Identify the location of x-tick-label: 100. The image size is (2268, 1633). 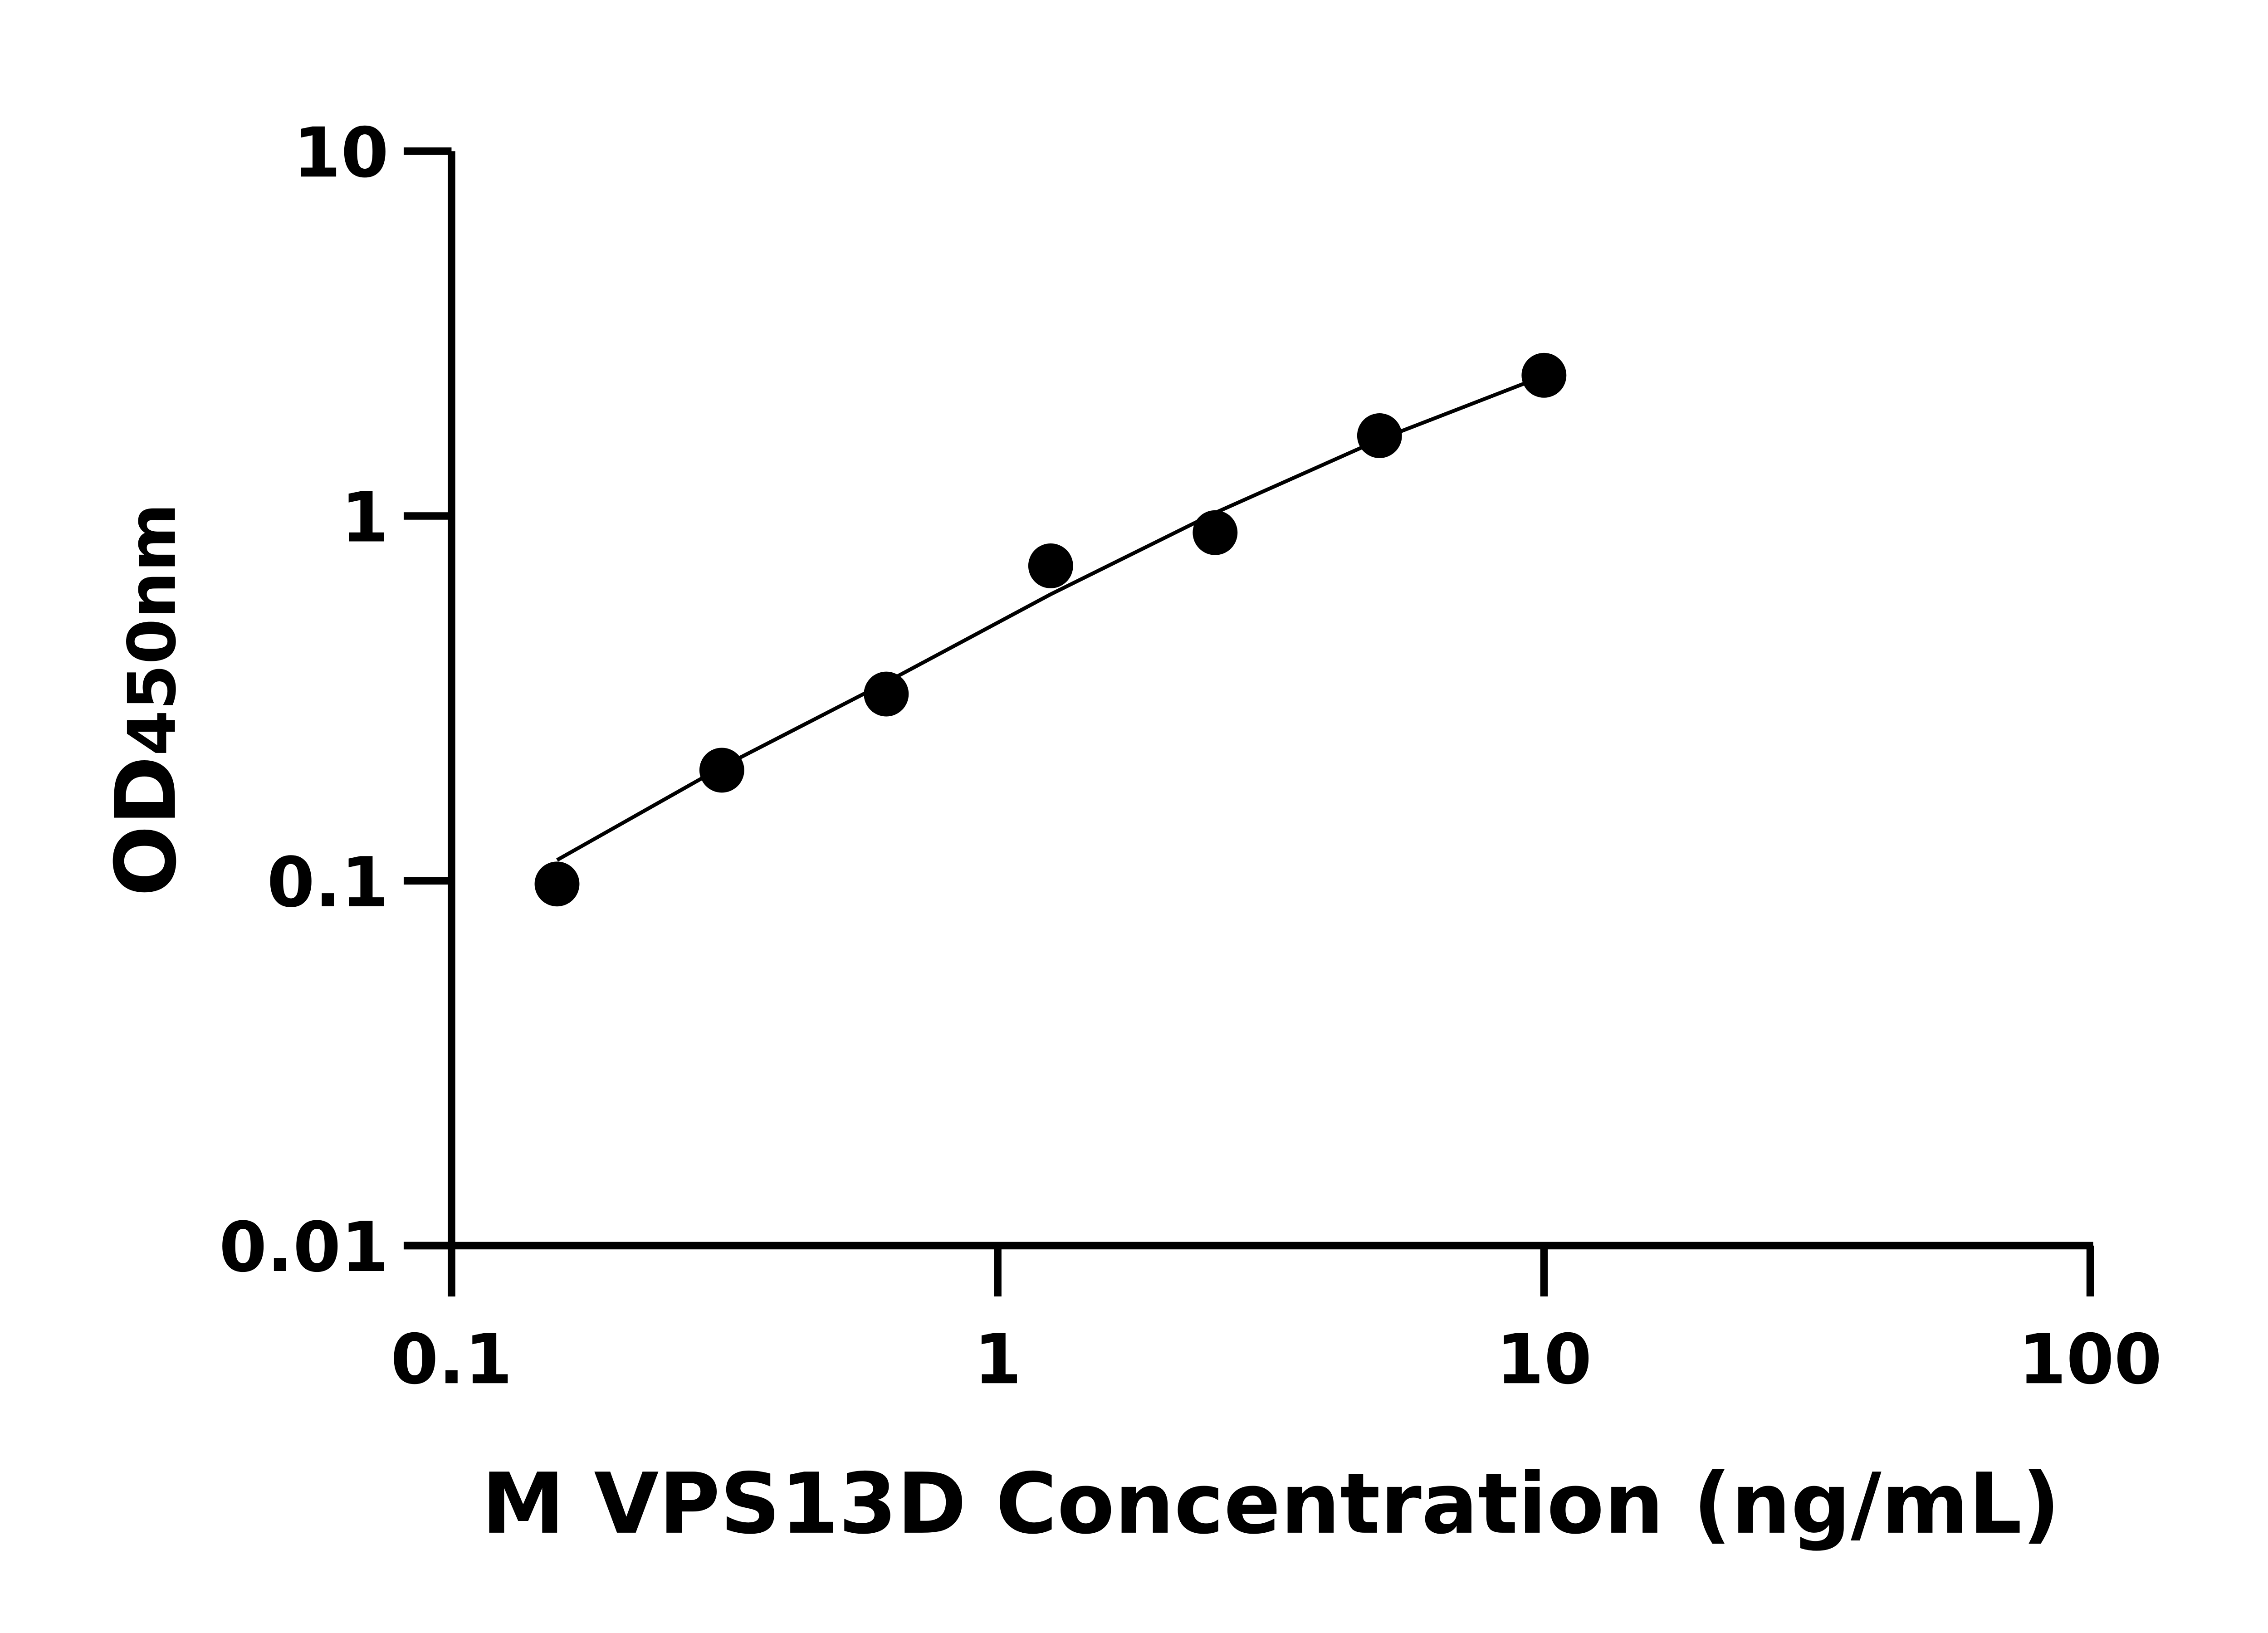
(2091, 1359).